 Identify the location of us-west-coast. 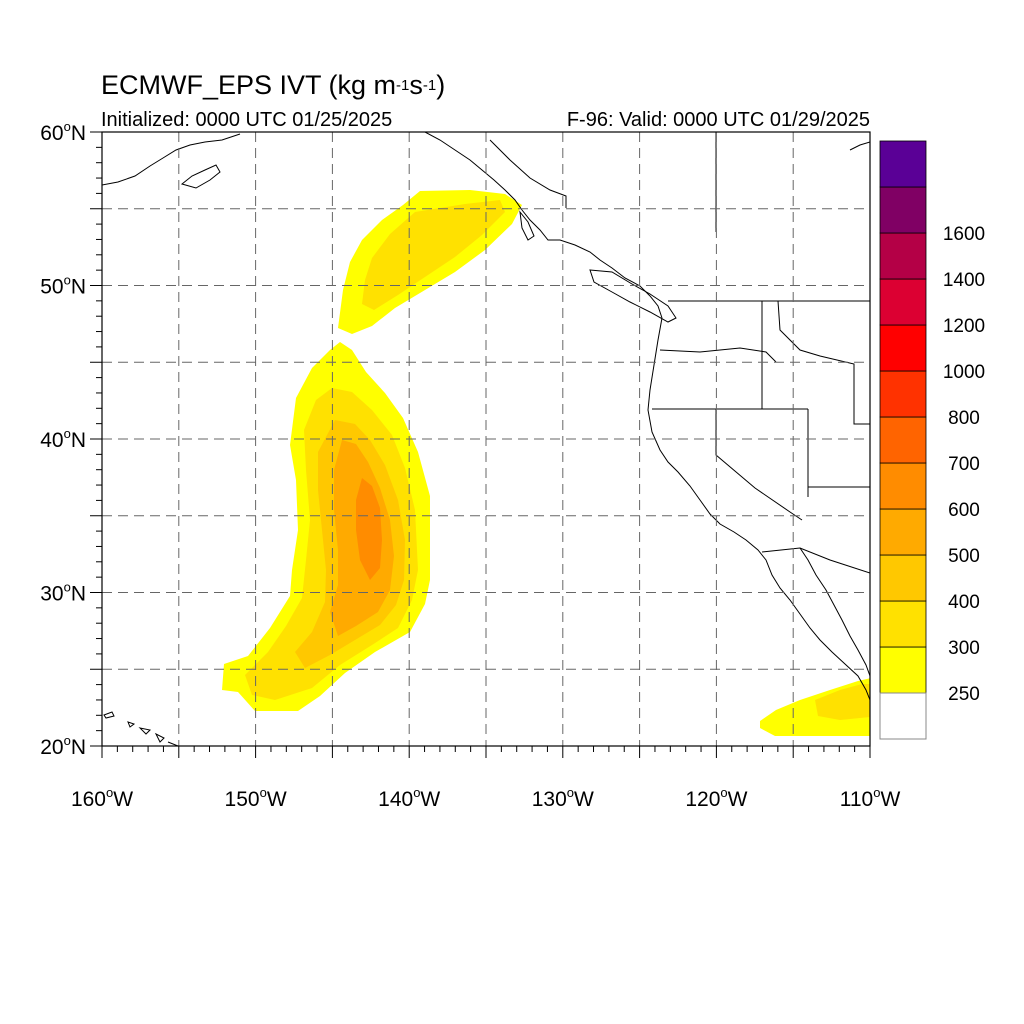
(758, 509).